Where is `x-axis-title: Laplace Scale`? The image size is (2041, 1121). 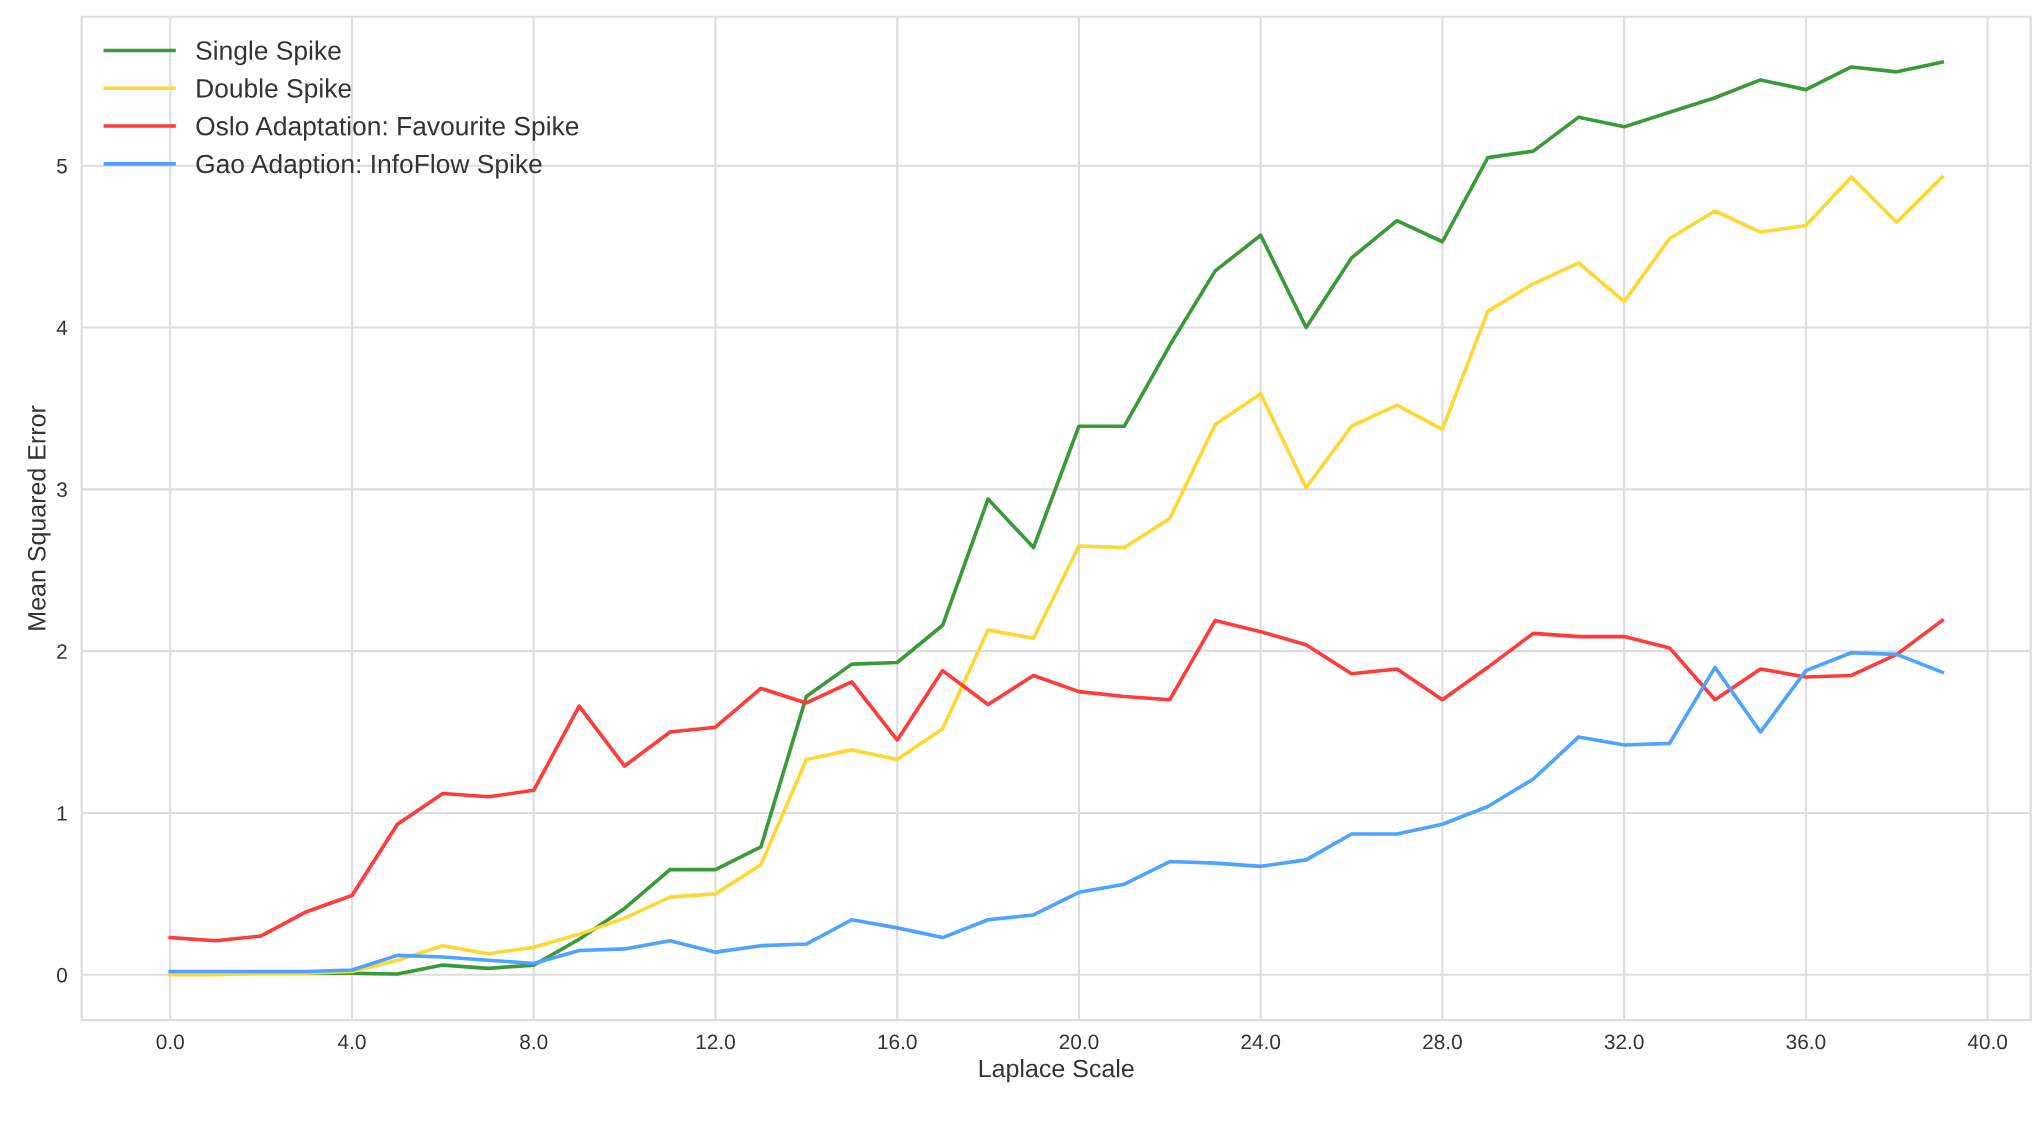 x-axis-title: Laplace Scale is located at coordinates (1056, 1070).